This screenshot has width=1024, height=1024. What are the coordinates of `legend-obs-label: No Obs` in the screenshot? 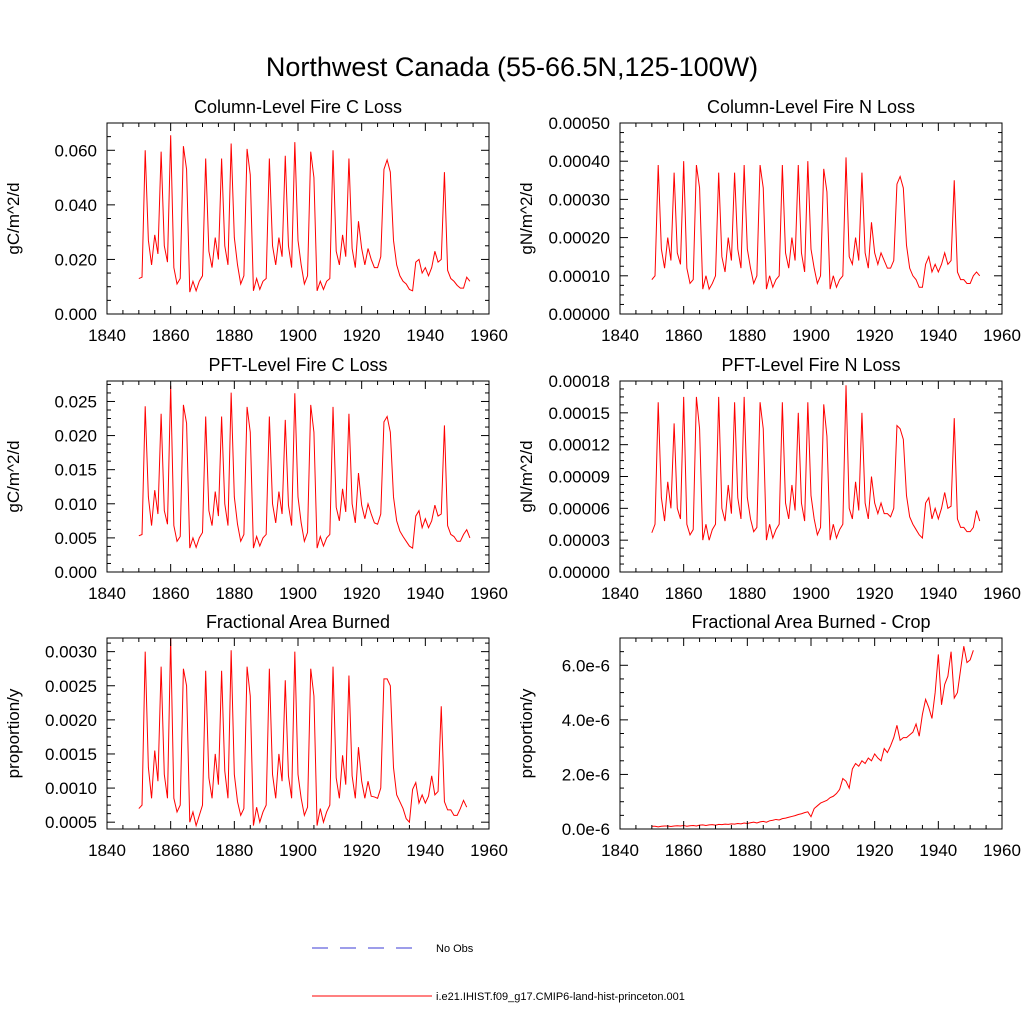 It's located at (455, 949).